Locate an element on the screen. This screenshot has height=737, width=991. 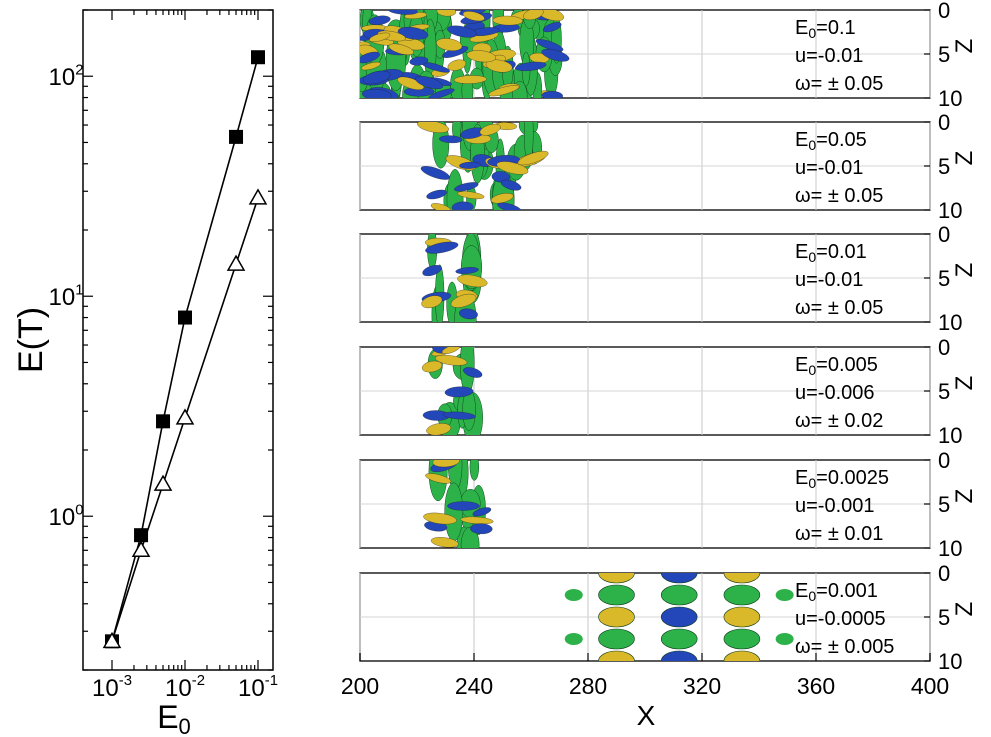
panel-6-structures is located at coordinates (679, 617).